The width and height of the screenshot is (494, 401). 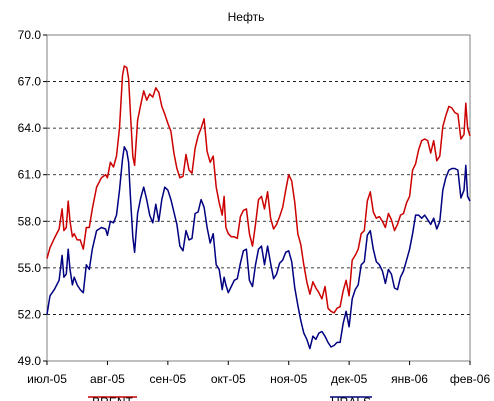 I want to click on y-tick-label: 52.0, so click(x=30, y=314).